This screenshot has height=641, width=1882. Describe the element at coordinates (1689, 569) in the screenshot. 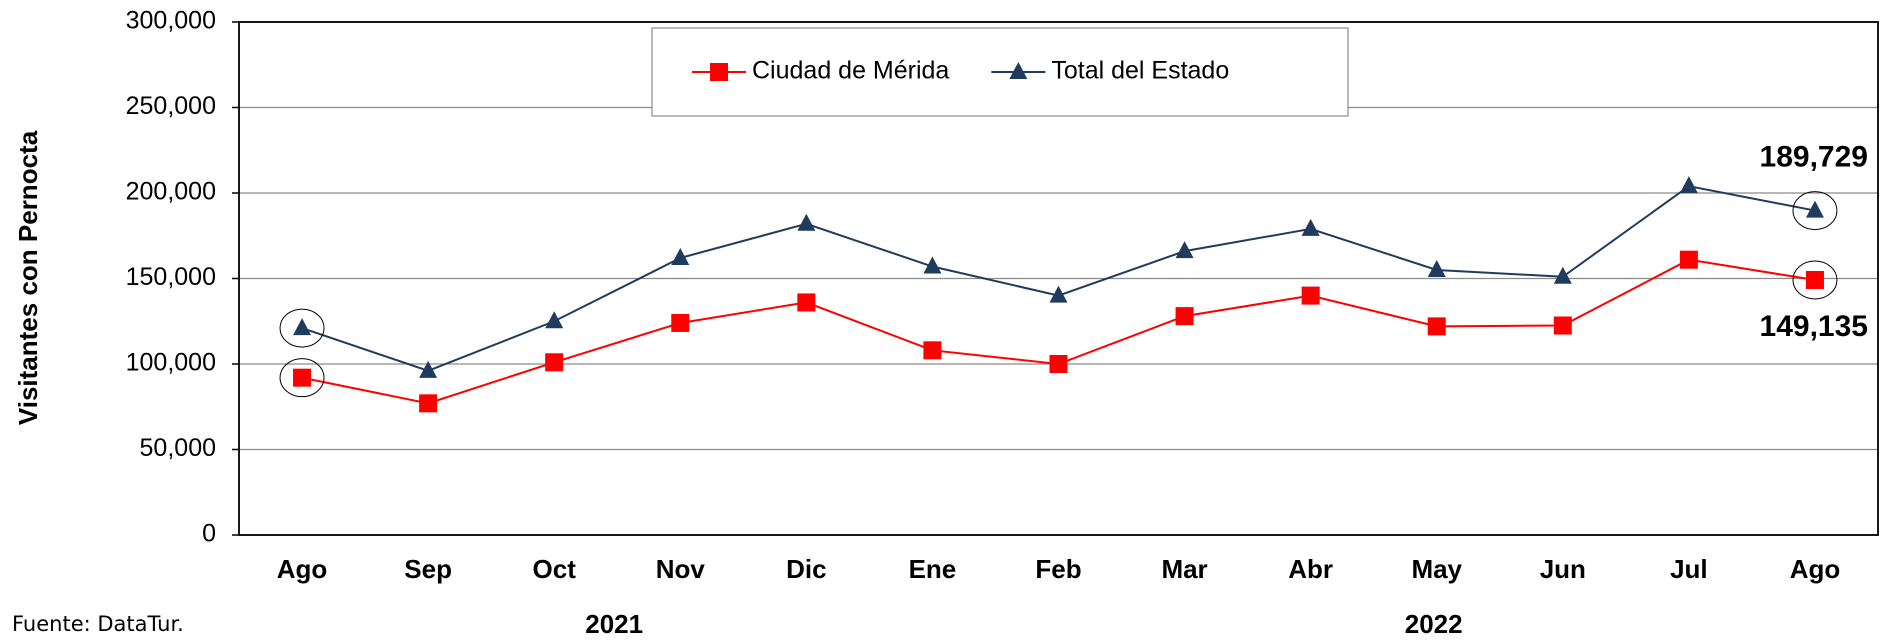

I see `x-tick-label: Jul` at that location.